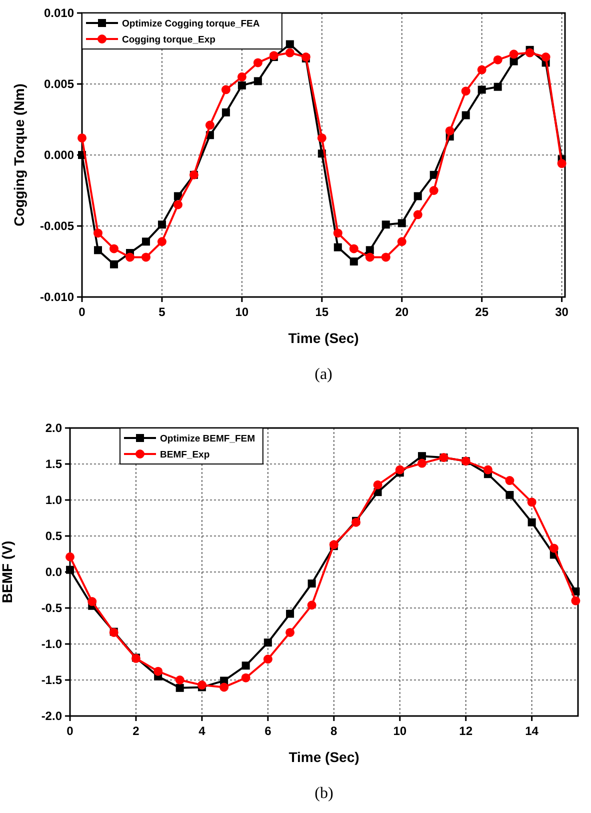 The width and height of the screenshot is (591, 813). What do you see at coordinates (19, 155) in the screenshot?
I see `y-axis-title: Cogging Torque (Nm)` at bounding box center [19, 155].